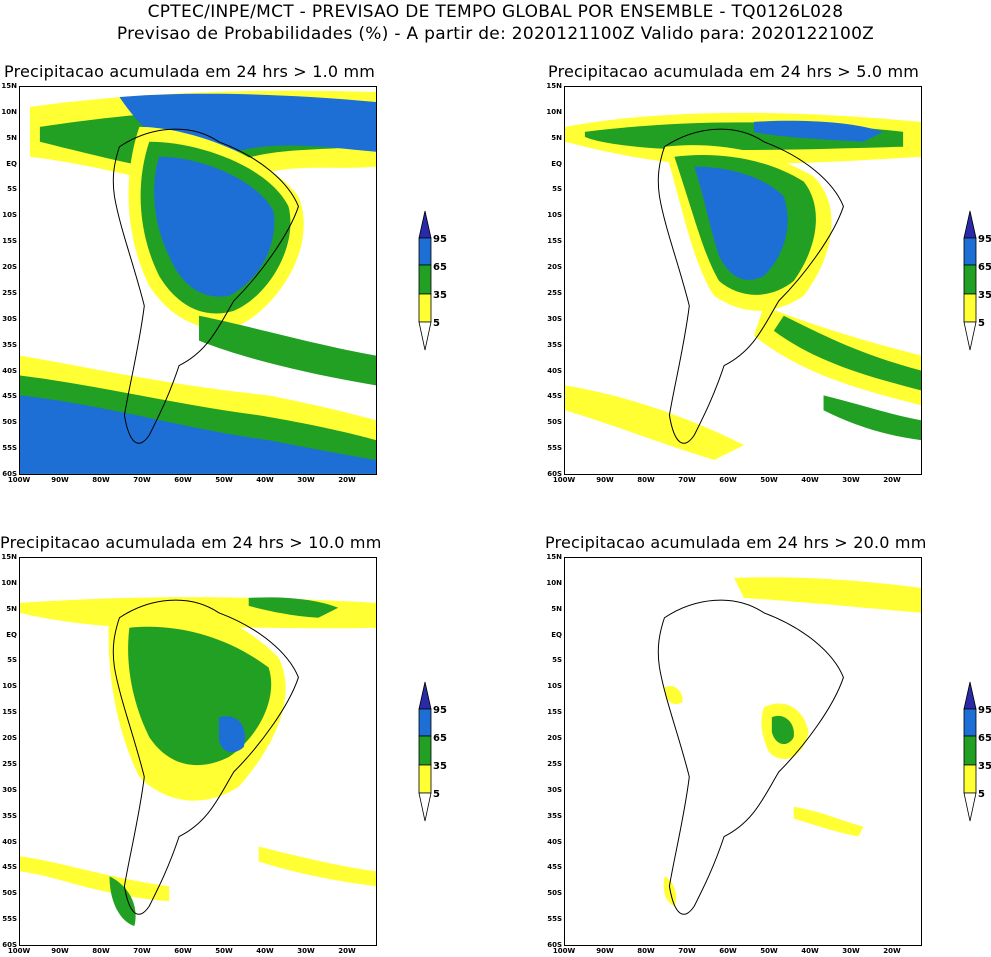 The width and height of the screenshot is (991, 957). I want to click on lat-label: 10N, so click(554, 111).